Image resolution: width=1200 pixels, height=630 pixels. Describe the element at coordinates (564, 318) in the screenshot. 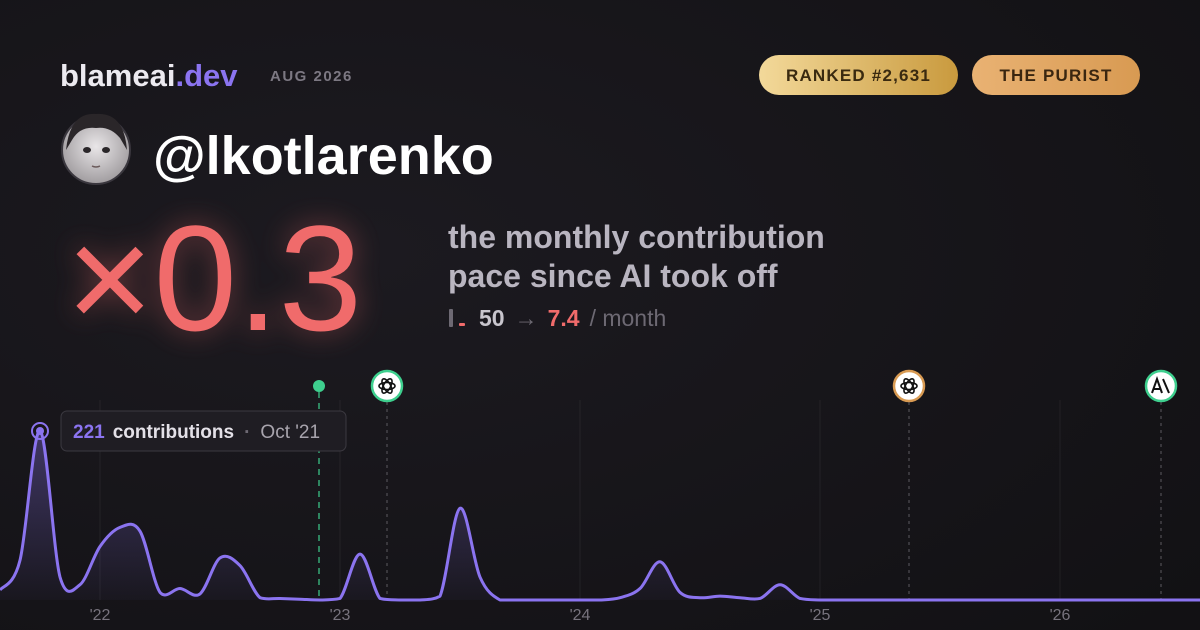

I see `pace-after: 7.4` at that location.